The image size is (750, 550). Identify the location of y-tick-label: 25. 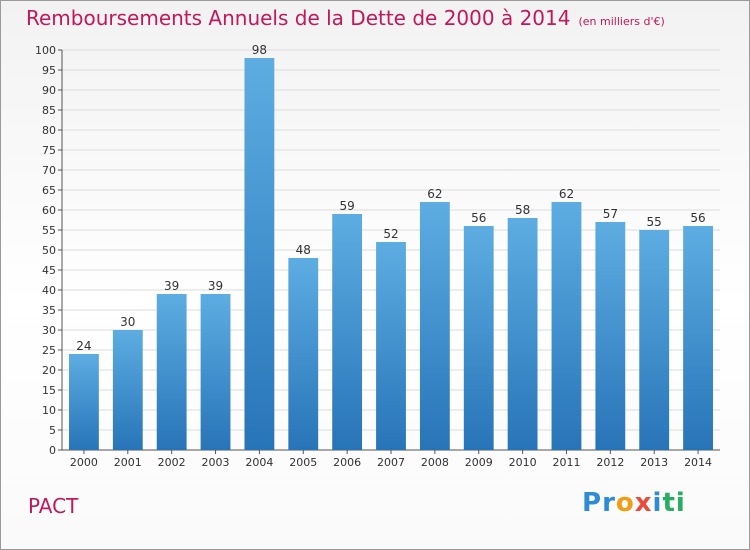
(49, 350).